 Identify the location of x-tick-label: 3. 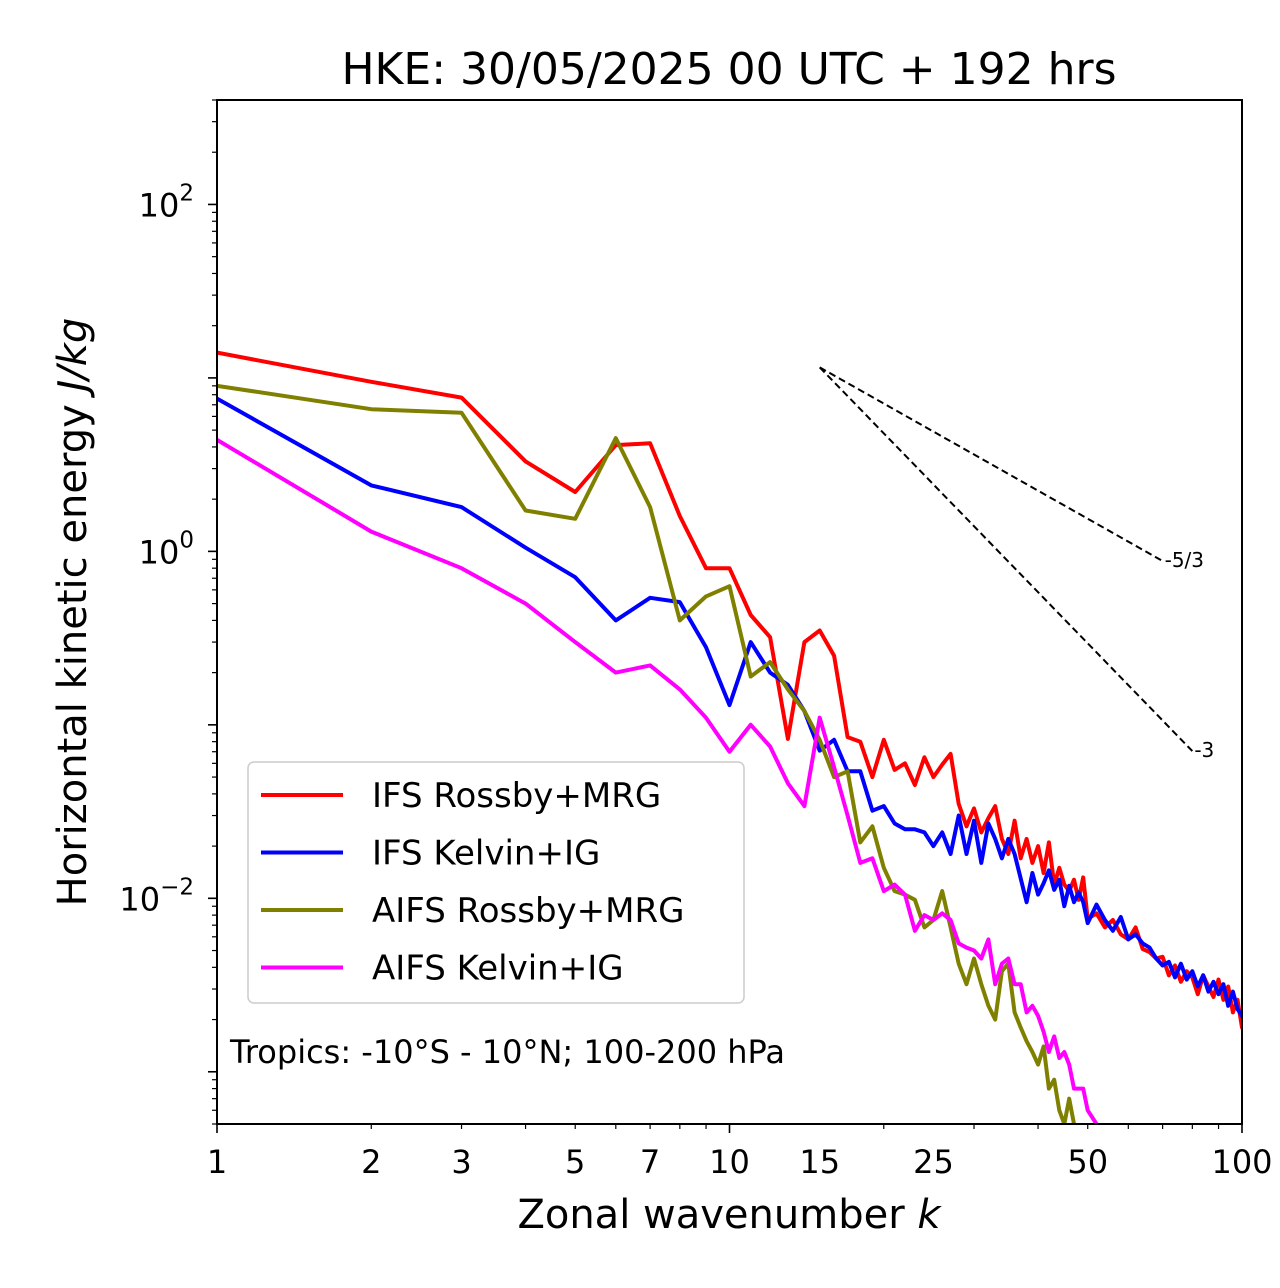
(461, 1162).